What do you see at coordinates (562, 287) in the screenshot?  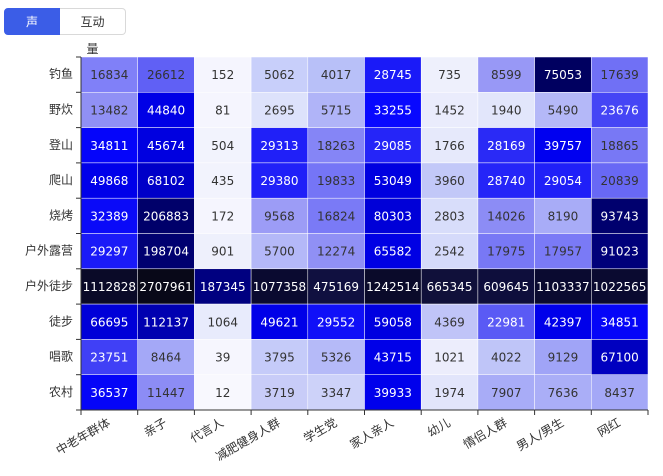 I see `cell-label: 1103337` at bounding box center [562, 287].